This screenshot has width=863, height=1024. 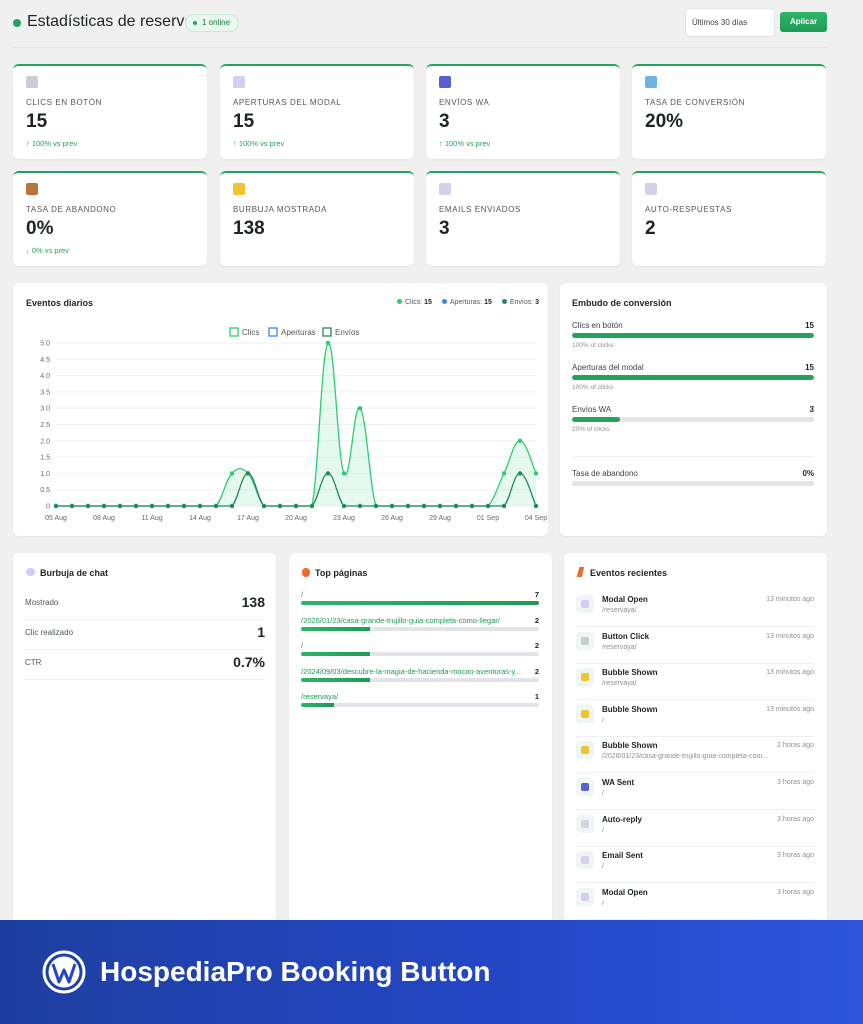 What do you see at coordinates (803, 22) in the screenshot?
I see `apply-button: Aplicar` at bounding box center [803, 22].